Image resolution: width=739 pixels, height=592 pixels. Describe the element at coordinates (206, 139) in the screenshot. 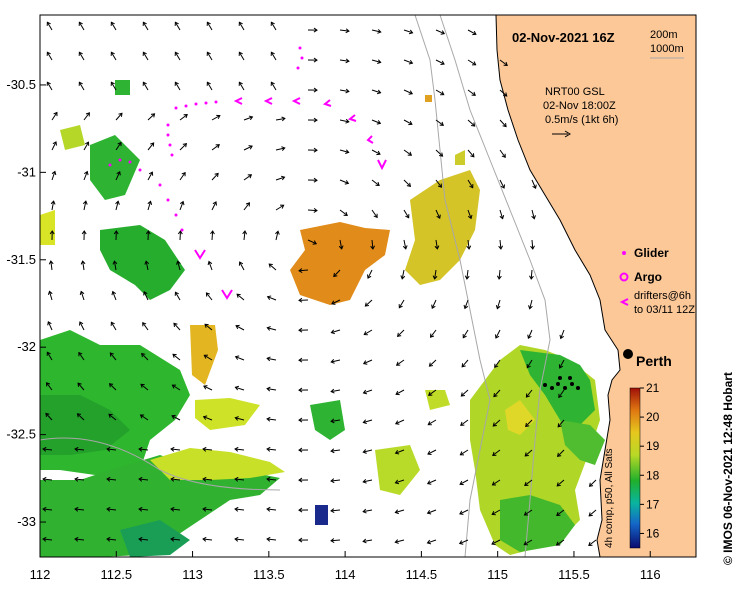

I see `drifter-tracks` at that location.